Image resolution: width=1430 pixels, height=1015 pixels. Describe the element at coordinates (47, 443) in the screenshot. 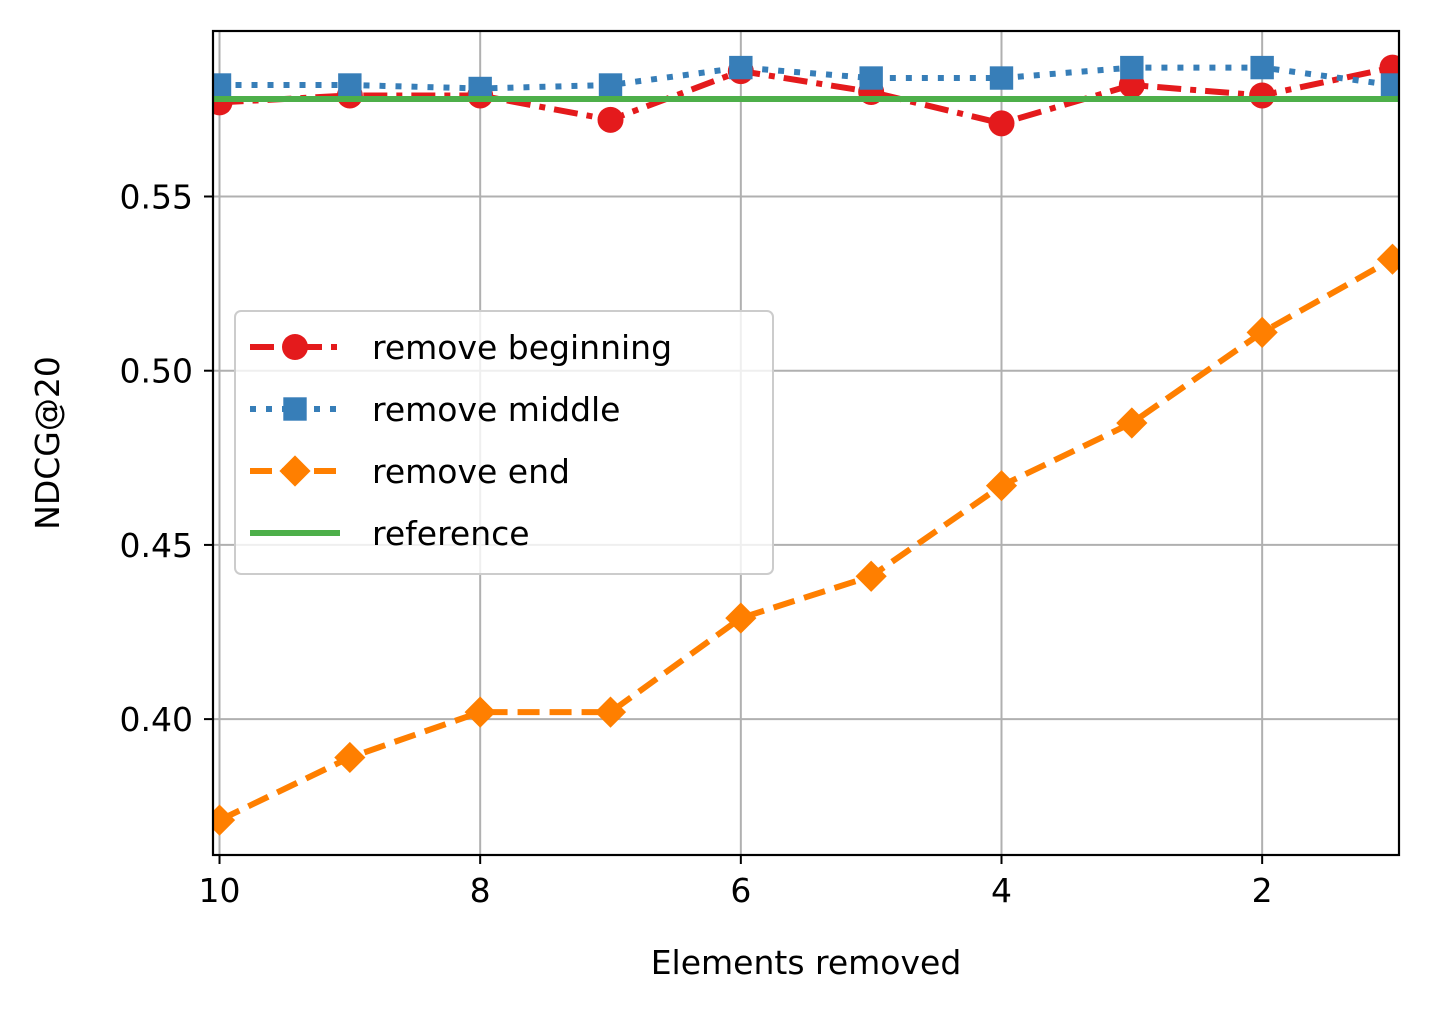

I see `y-axis-label: NDCG@20` at that location.